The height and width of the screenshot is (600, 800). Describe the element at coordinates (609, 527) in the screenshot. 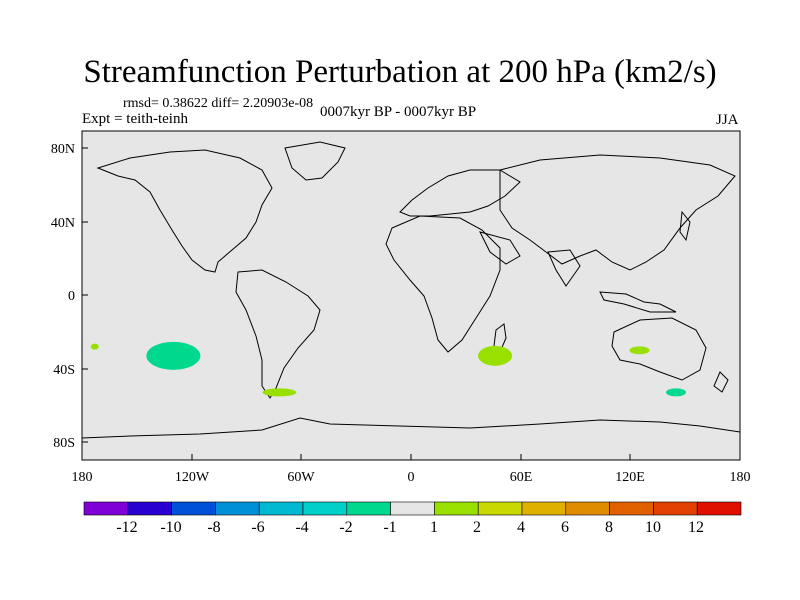

I see `colorbar-label: 8` at that location.